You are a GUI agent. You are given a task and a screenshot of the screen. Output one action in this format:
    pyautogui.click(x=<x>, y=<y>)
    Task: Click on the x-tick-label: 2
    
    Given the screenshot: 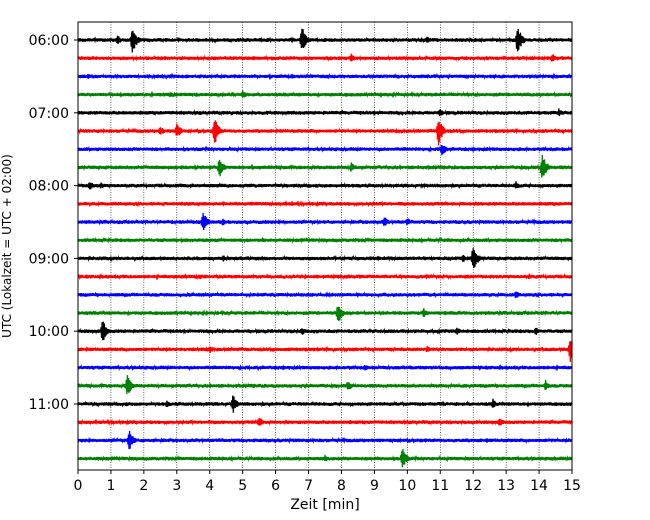 What is the action you would take?
    pyautogui.click(x=143, y=486)
    